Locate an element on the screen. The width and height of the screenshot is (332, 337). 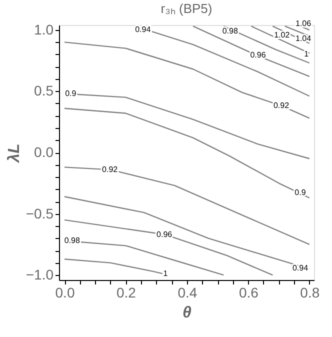
y-tick-label: 1.0 is located at coordinates (44, 29).